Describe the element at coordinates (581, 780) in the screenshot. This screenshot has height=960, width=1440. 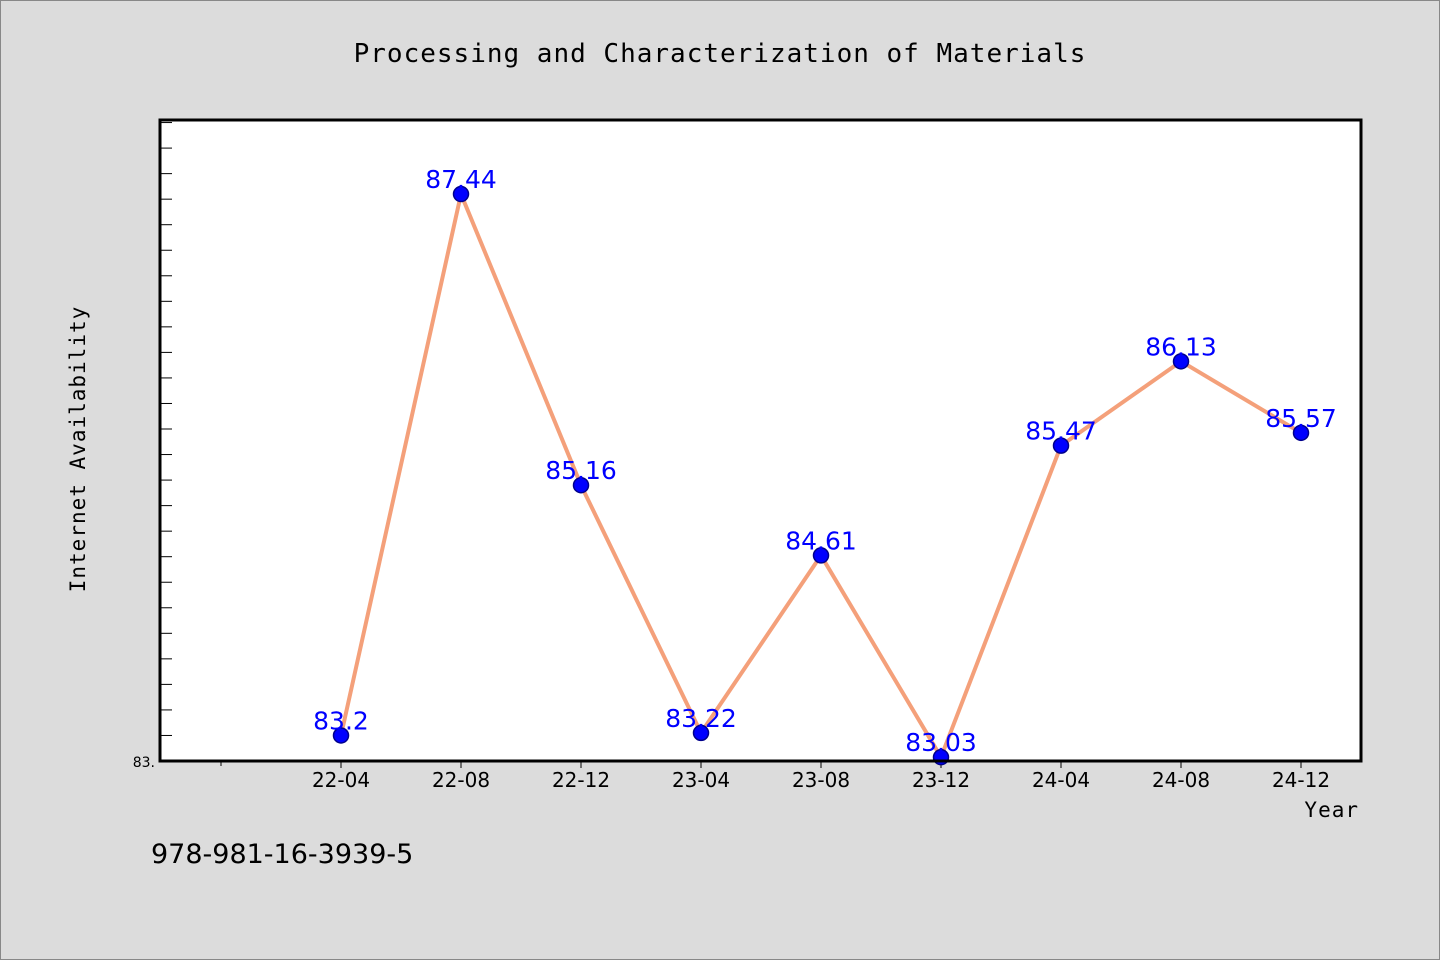
I see `x-tick-label: 22-12` at that location.